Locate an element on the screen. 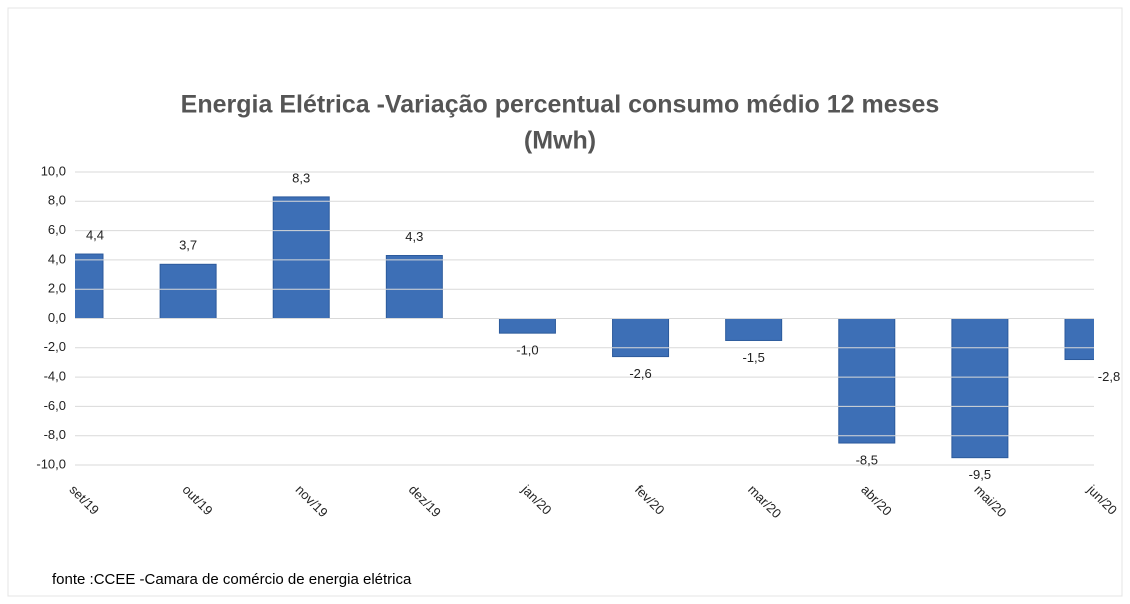 The image size is (1130, 604). y-tick-label: -2,0 is located at coordinates (55, 346).